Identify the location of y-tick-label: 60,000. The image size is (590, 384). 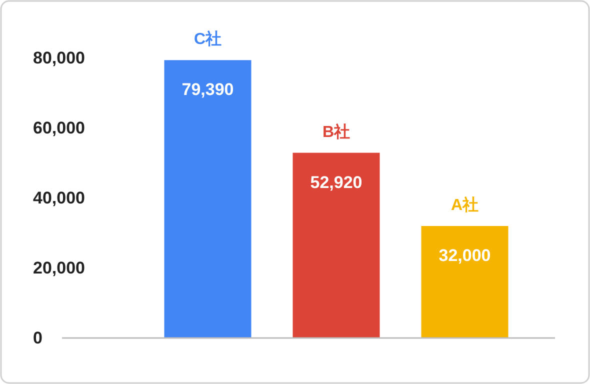
(59, 128).